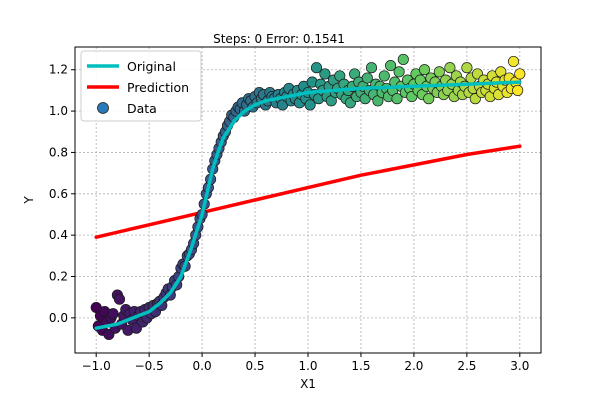  I want to click on x-tick-label: 1.5, so click(360, 366).